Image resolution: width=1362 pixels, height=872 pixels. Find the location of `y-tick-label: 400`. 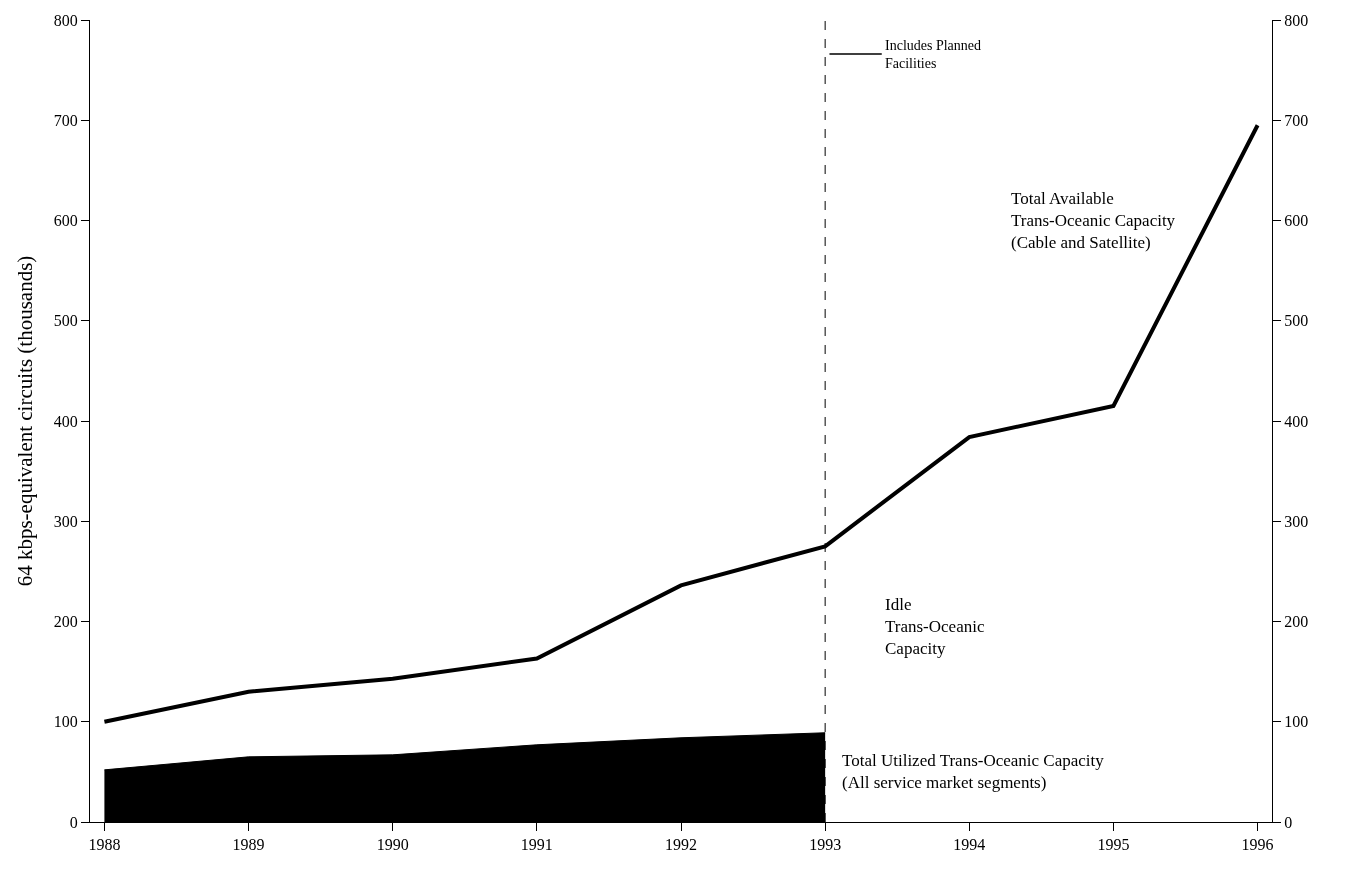

y-tick-label: 400 is located at coordinates (65, 421).